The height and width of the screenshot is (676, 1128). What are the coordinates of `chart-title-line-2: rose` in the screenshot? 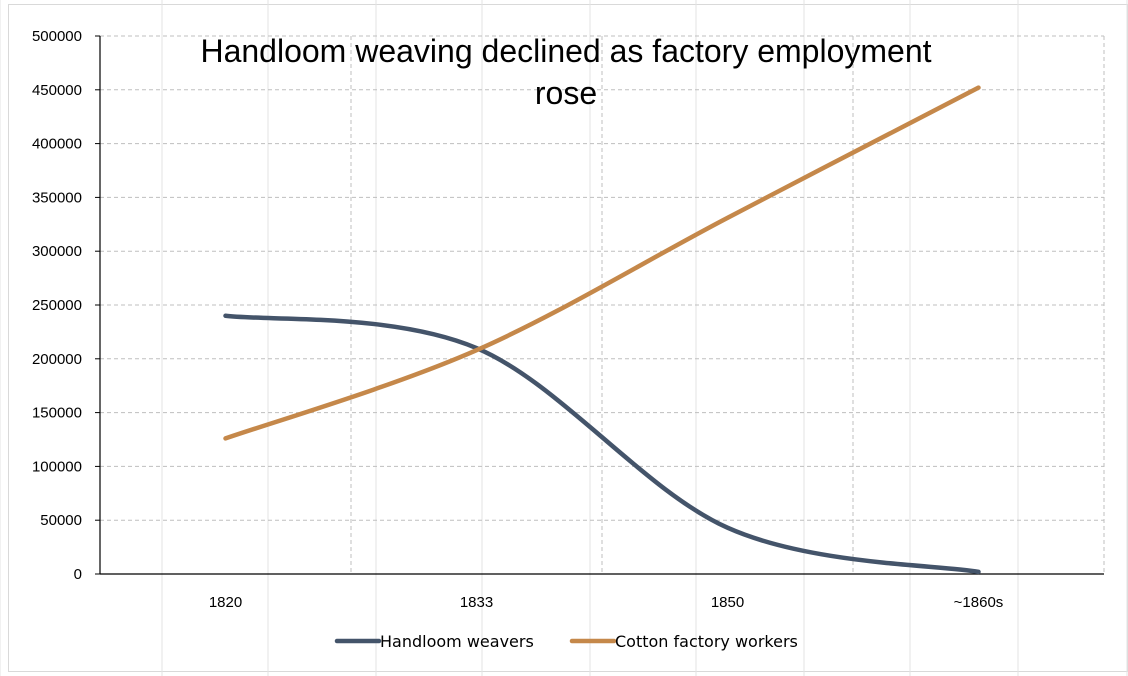 It's located at (566, 93).